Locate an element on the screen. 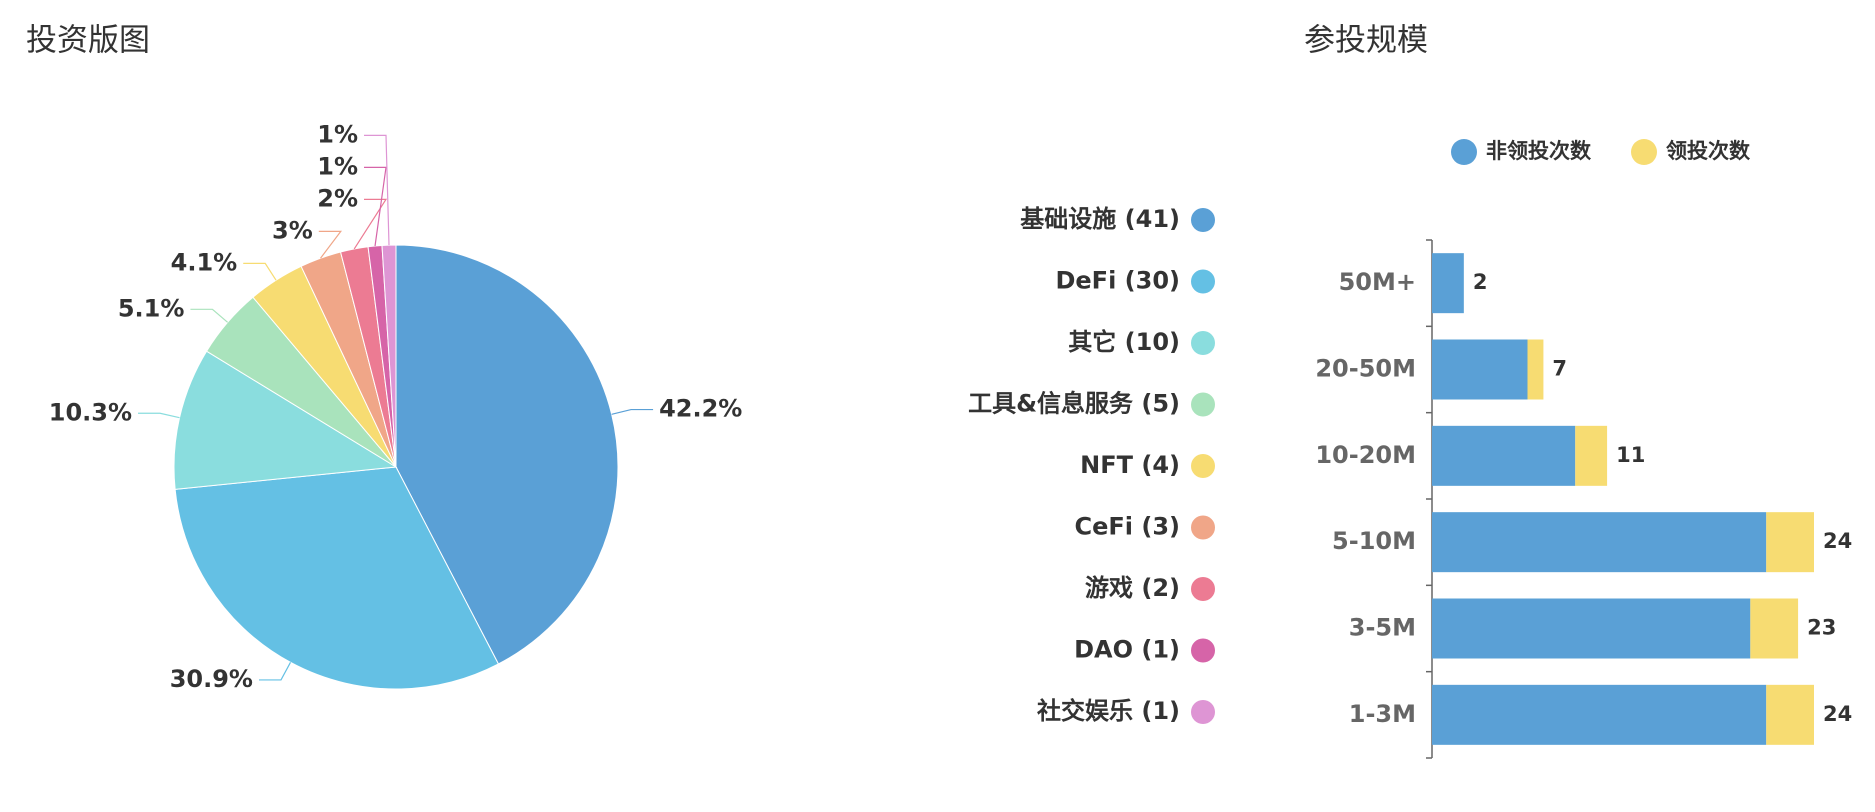 The width and height of the screenshot is (1875, 812). y-tick-label: 20-50M is located at coordinates (1365, 369).